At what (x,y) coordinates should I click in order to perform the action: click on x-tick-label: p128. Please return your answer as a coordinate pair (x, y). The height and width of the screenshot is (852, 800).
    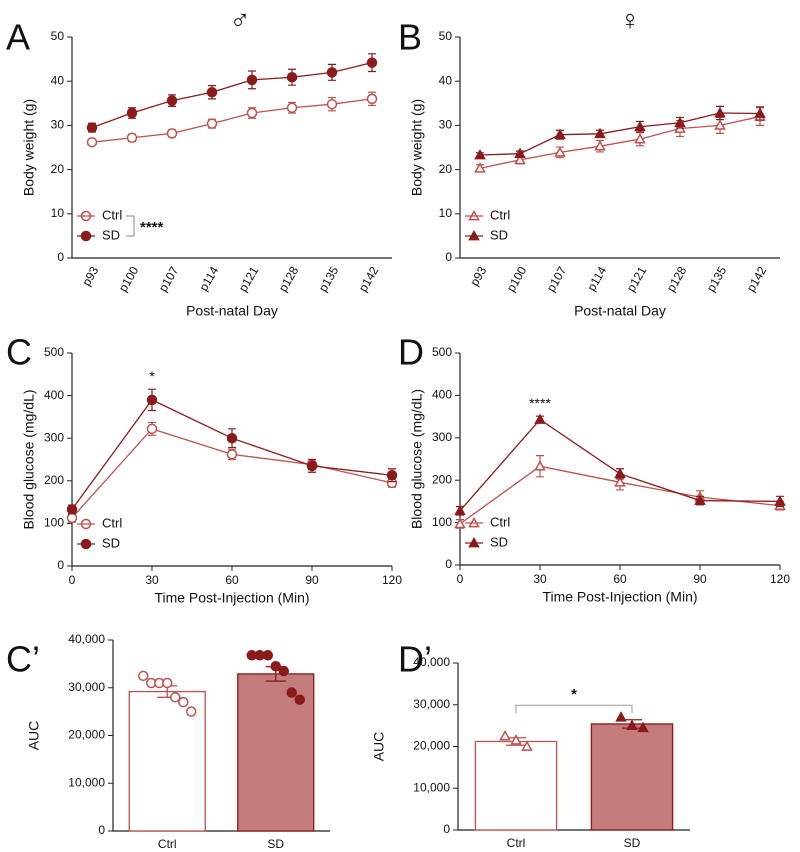
    Looking at the image, I should click on (289, 279).